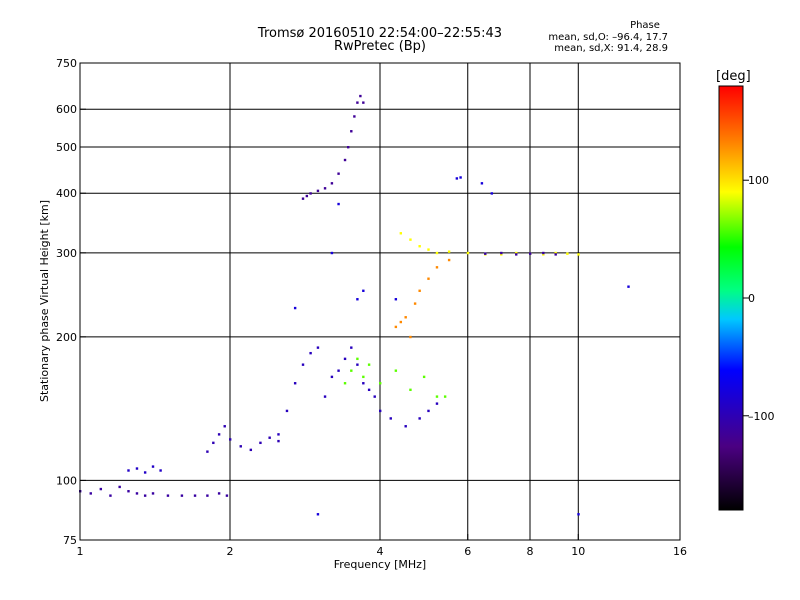 The width and height of the screenshot is (800, 600). What do you see at coordinates (66, 253) in the screenshot?
I see `y-tick-label: 300` at bounding box center [66, 253].